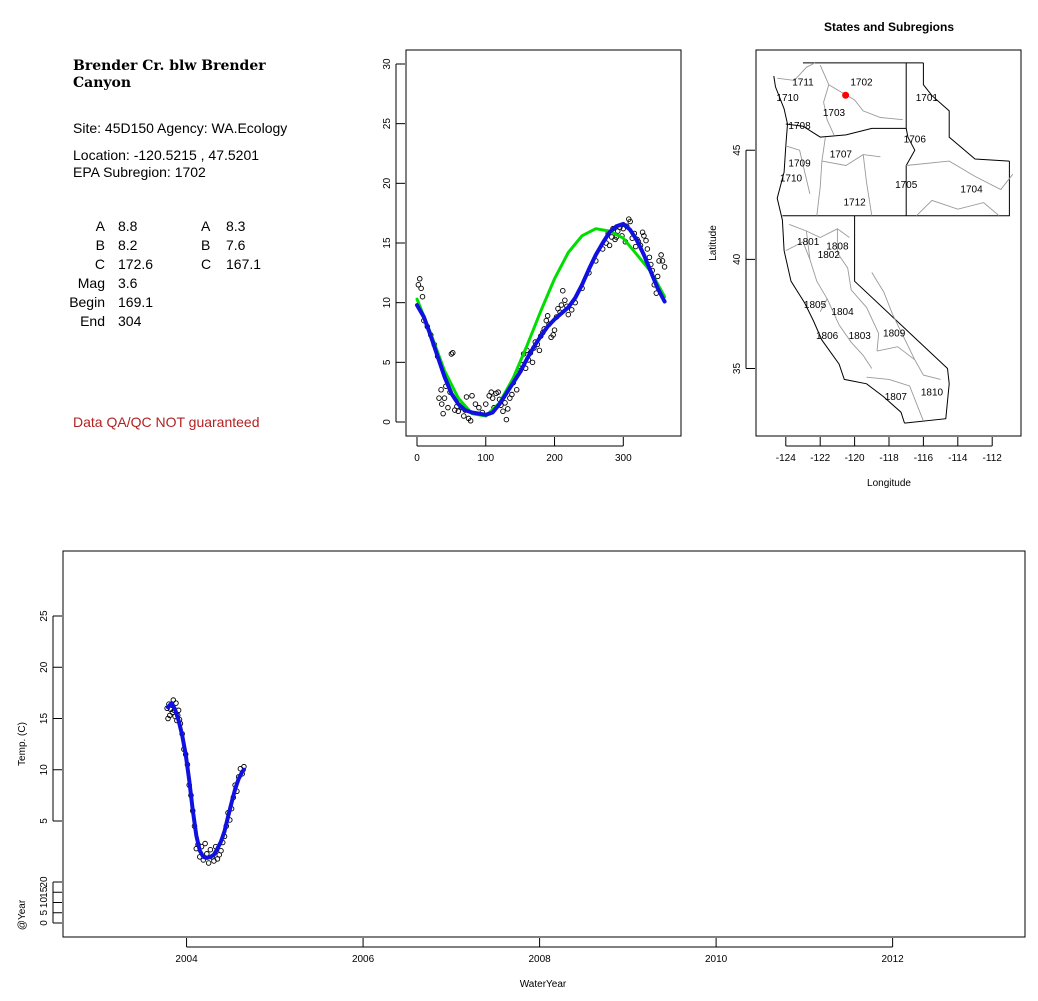 This screenshot has height=1001, width=1038. Describe the element at coordinates (827, 336) in the screenshot. I see `subregion-label: 1806` at that location.